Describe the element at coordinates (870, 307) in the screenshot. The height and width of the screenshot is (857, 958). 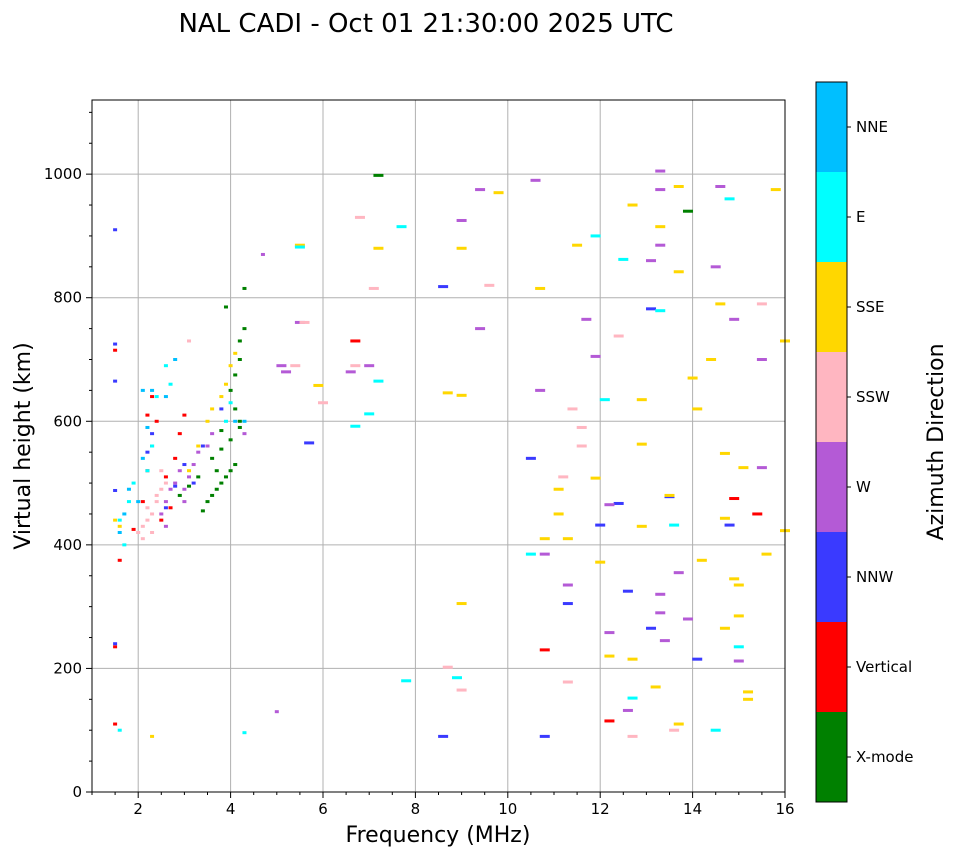
I see `colorbar-tick-label: SSE` at that location.